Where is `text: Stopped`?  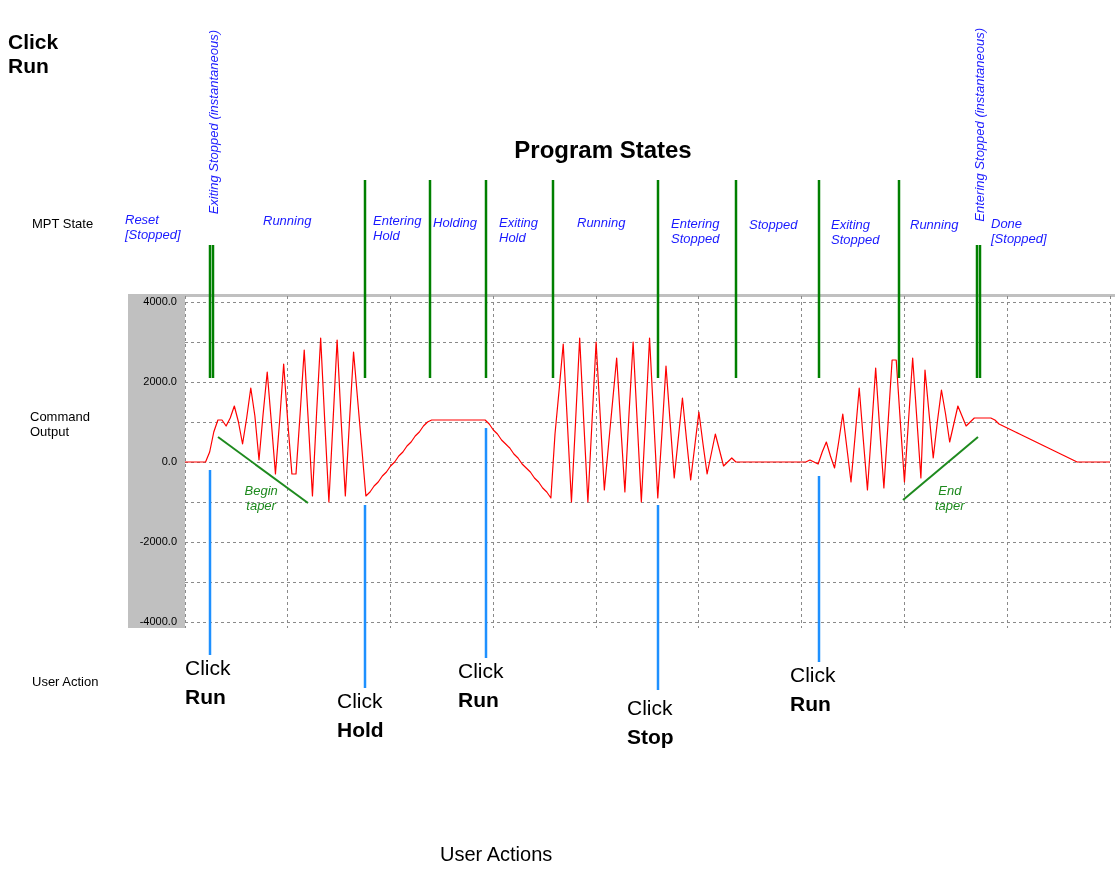 text: Stopped is located at coordinates (773, 225).